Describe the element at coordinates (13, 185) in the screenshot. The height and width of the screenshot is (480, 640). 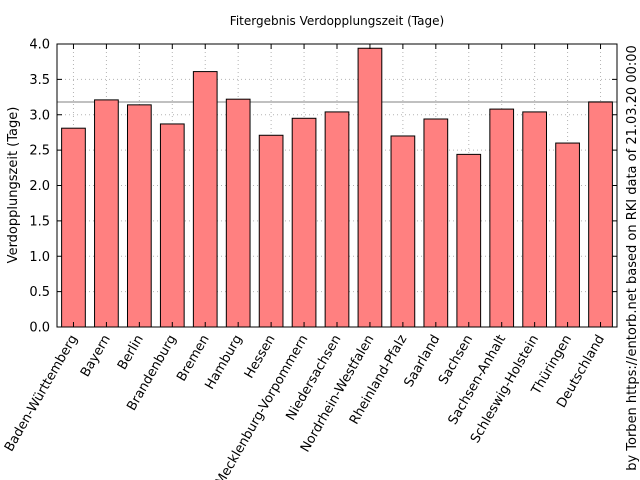
I see `y-axis-label: Verdopplungszeit (Tage)` at that location.